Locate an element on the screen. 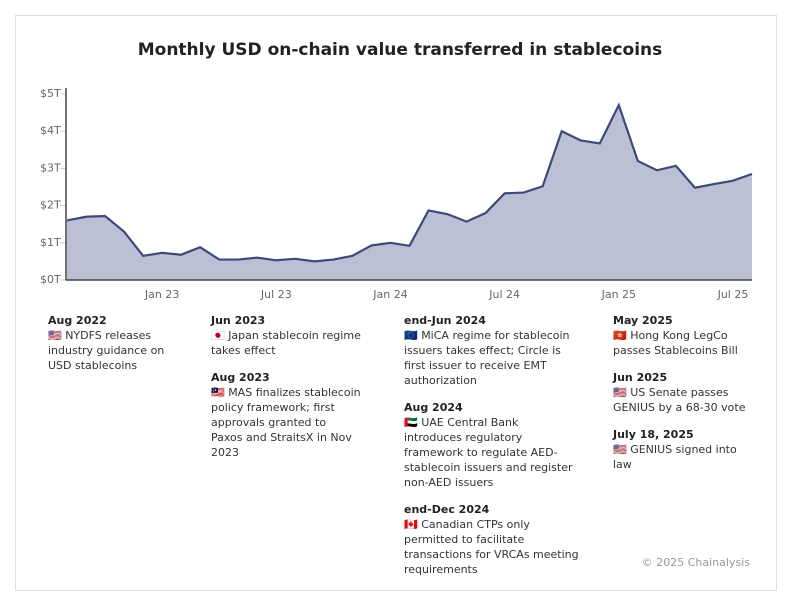  footer: © 2025 Chainalysis is located at coordinates (695, 562).